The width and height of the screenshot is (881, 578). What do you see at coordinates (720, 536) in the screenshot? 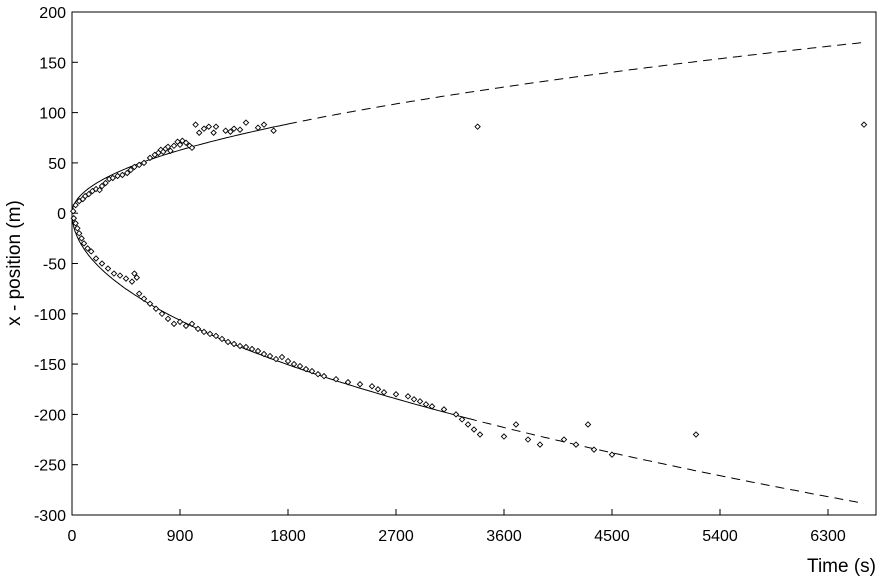
I see `x-tick-label: 5400` at bounding box center [720, 536].